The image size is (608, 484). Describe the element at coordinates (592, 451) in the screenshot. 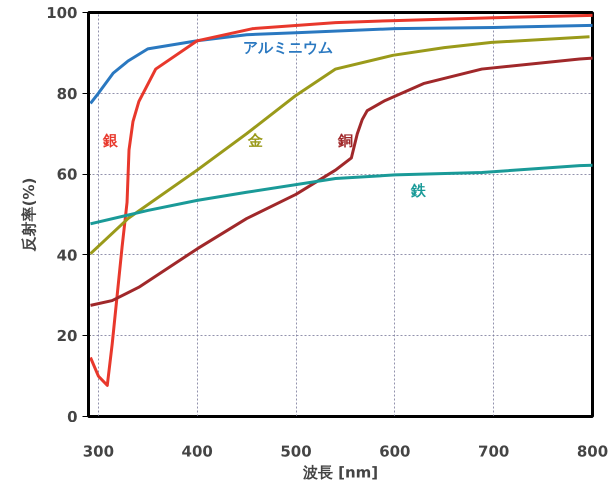

I see `x-tick-label: 800` at that location.